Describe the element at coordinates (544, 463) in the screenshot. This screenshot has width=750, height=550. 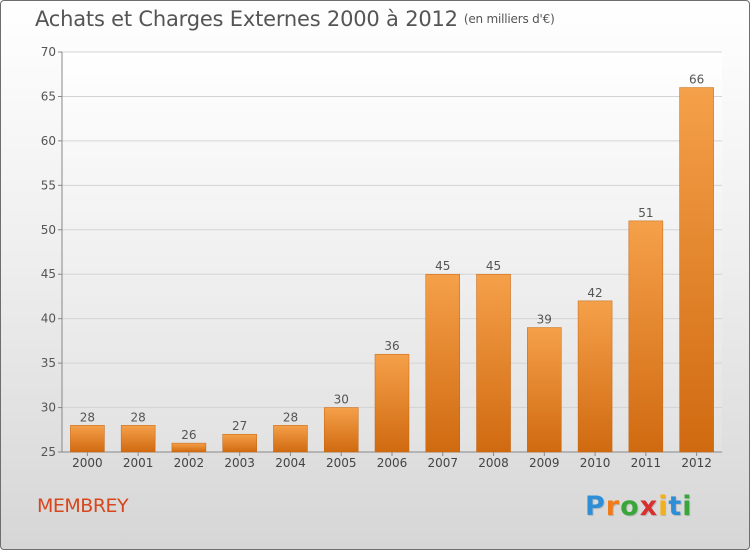
I see `x-tick-label: 2009` at that location.